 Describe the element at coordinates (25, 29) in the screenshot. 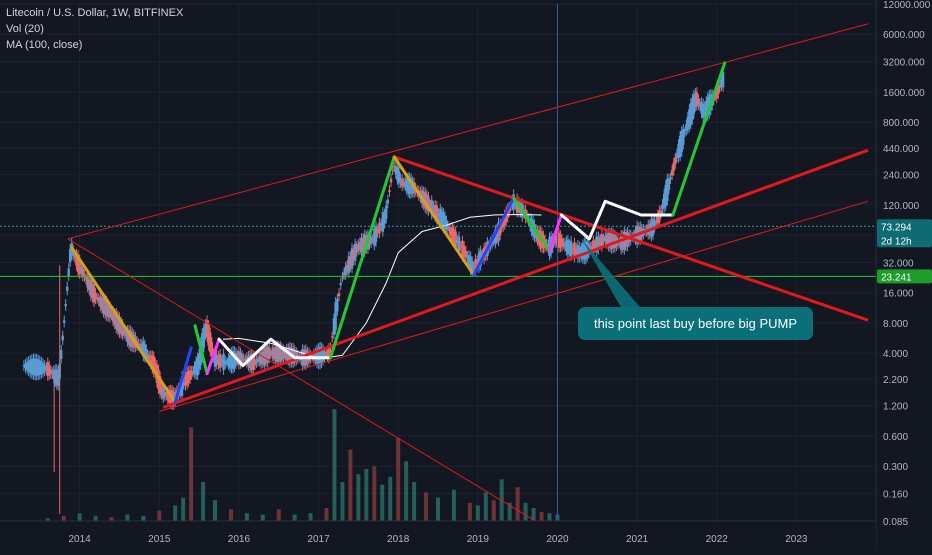

I see `volume-indicator-label: Vol (20)` at that location.